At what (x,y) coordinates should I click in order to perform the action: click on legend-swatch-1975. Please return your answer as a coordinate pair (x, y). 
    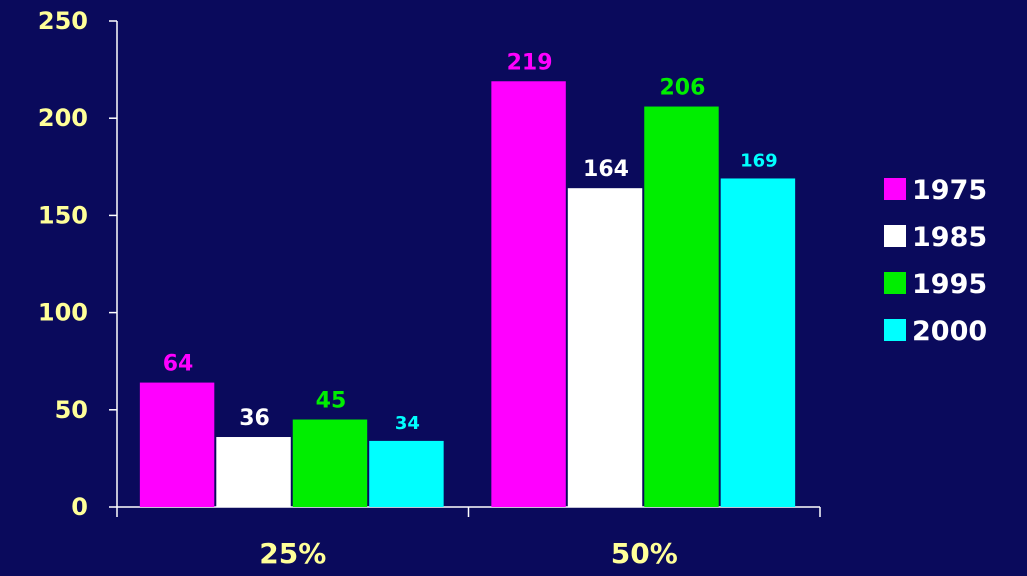
    Looking at the image, I should click on (895, 189).